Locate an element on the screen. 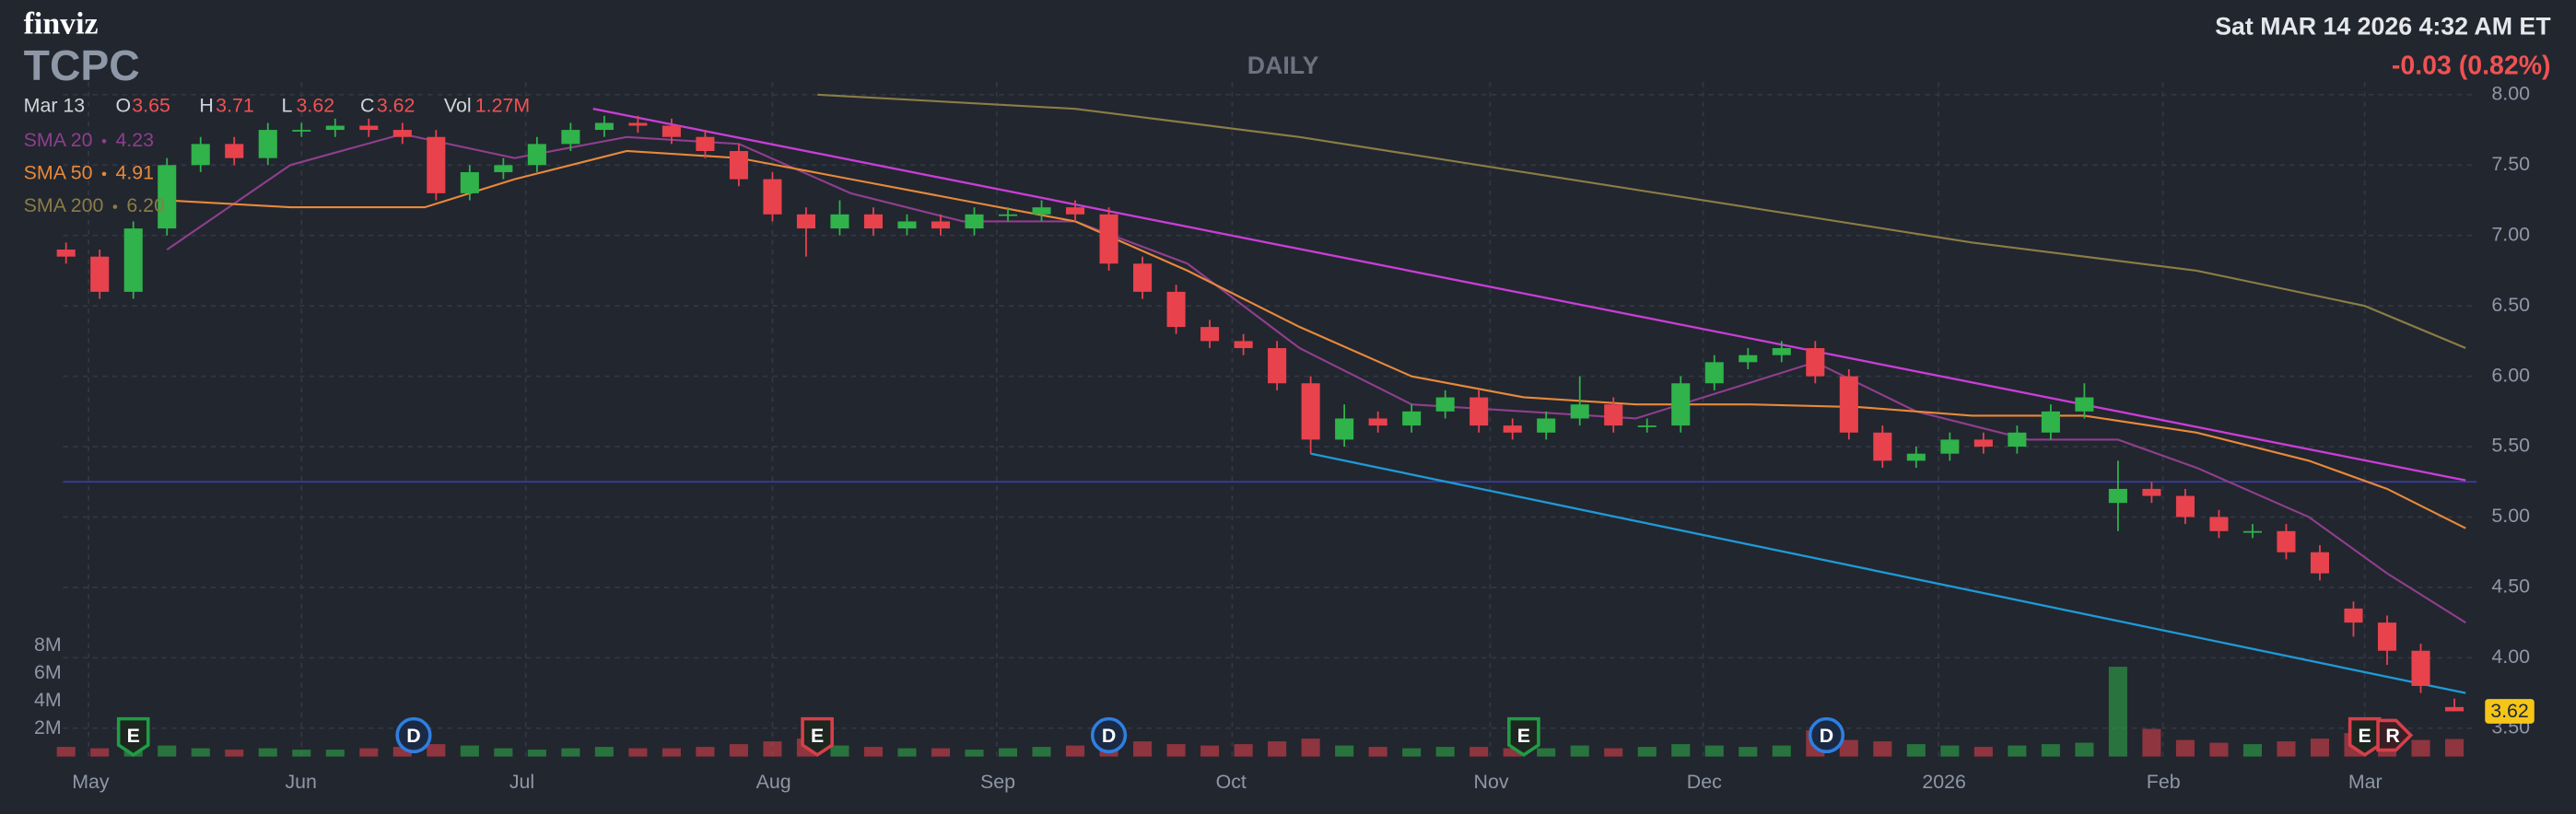 Image resolution: width=2576 pixels, height=814 pixels. event-label: R is located at coordinates (2392, 736).